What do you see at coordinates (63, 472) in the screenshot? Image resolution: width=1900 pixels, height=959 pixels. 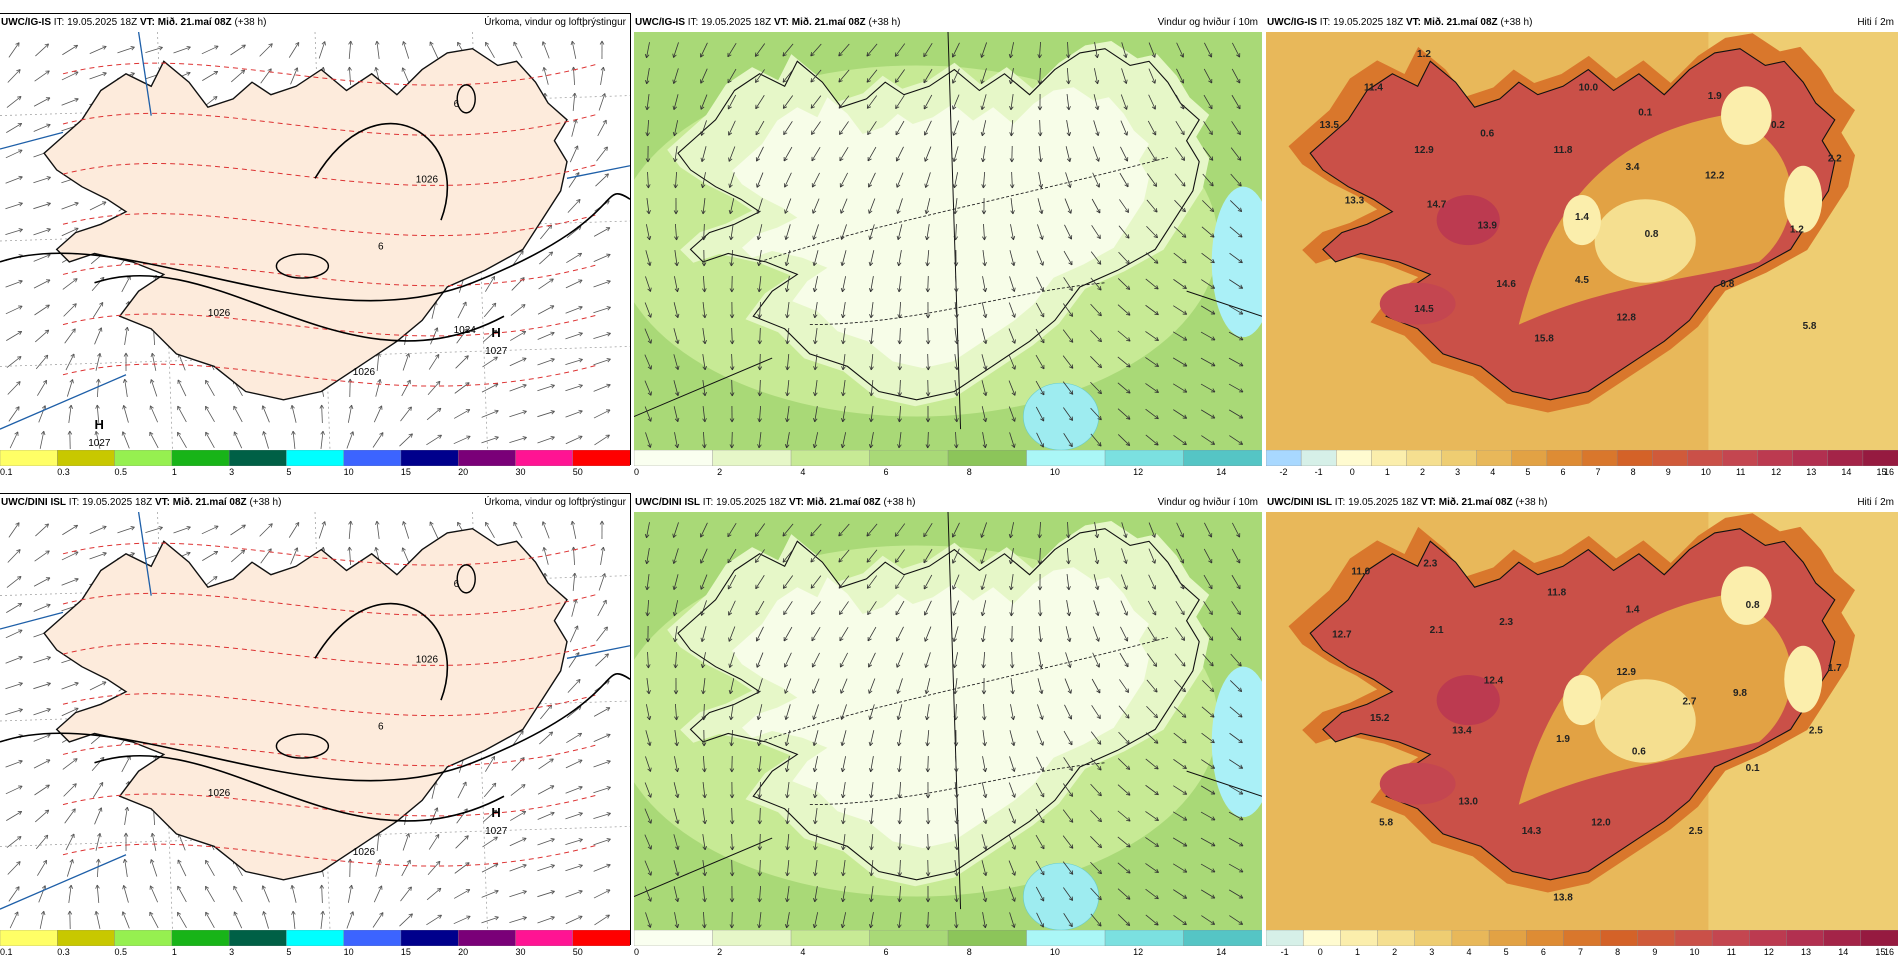 I see `colorbar-tick-label: 0.3` at bounding box center [63, 472].